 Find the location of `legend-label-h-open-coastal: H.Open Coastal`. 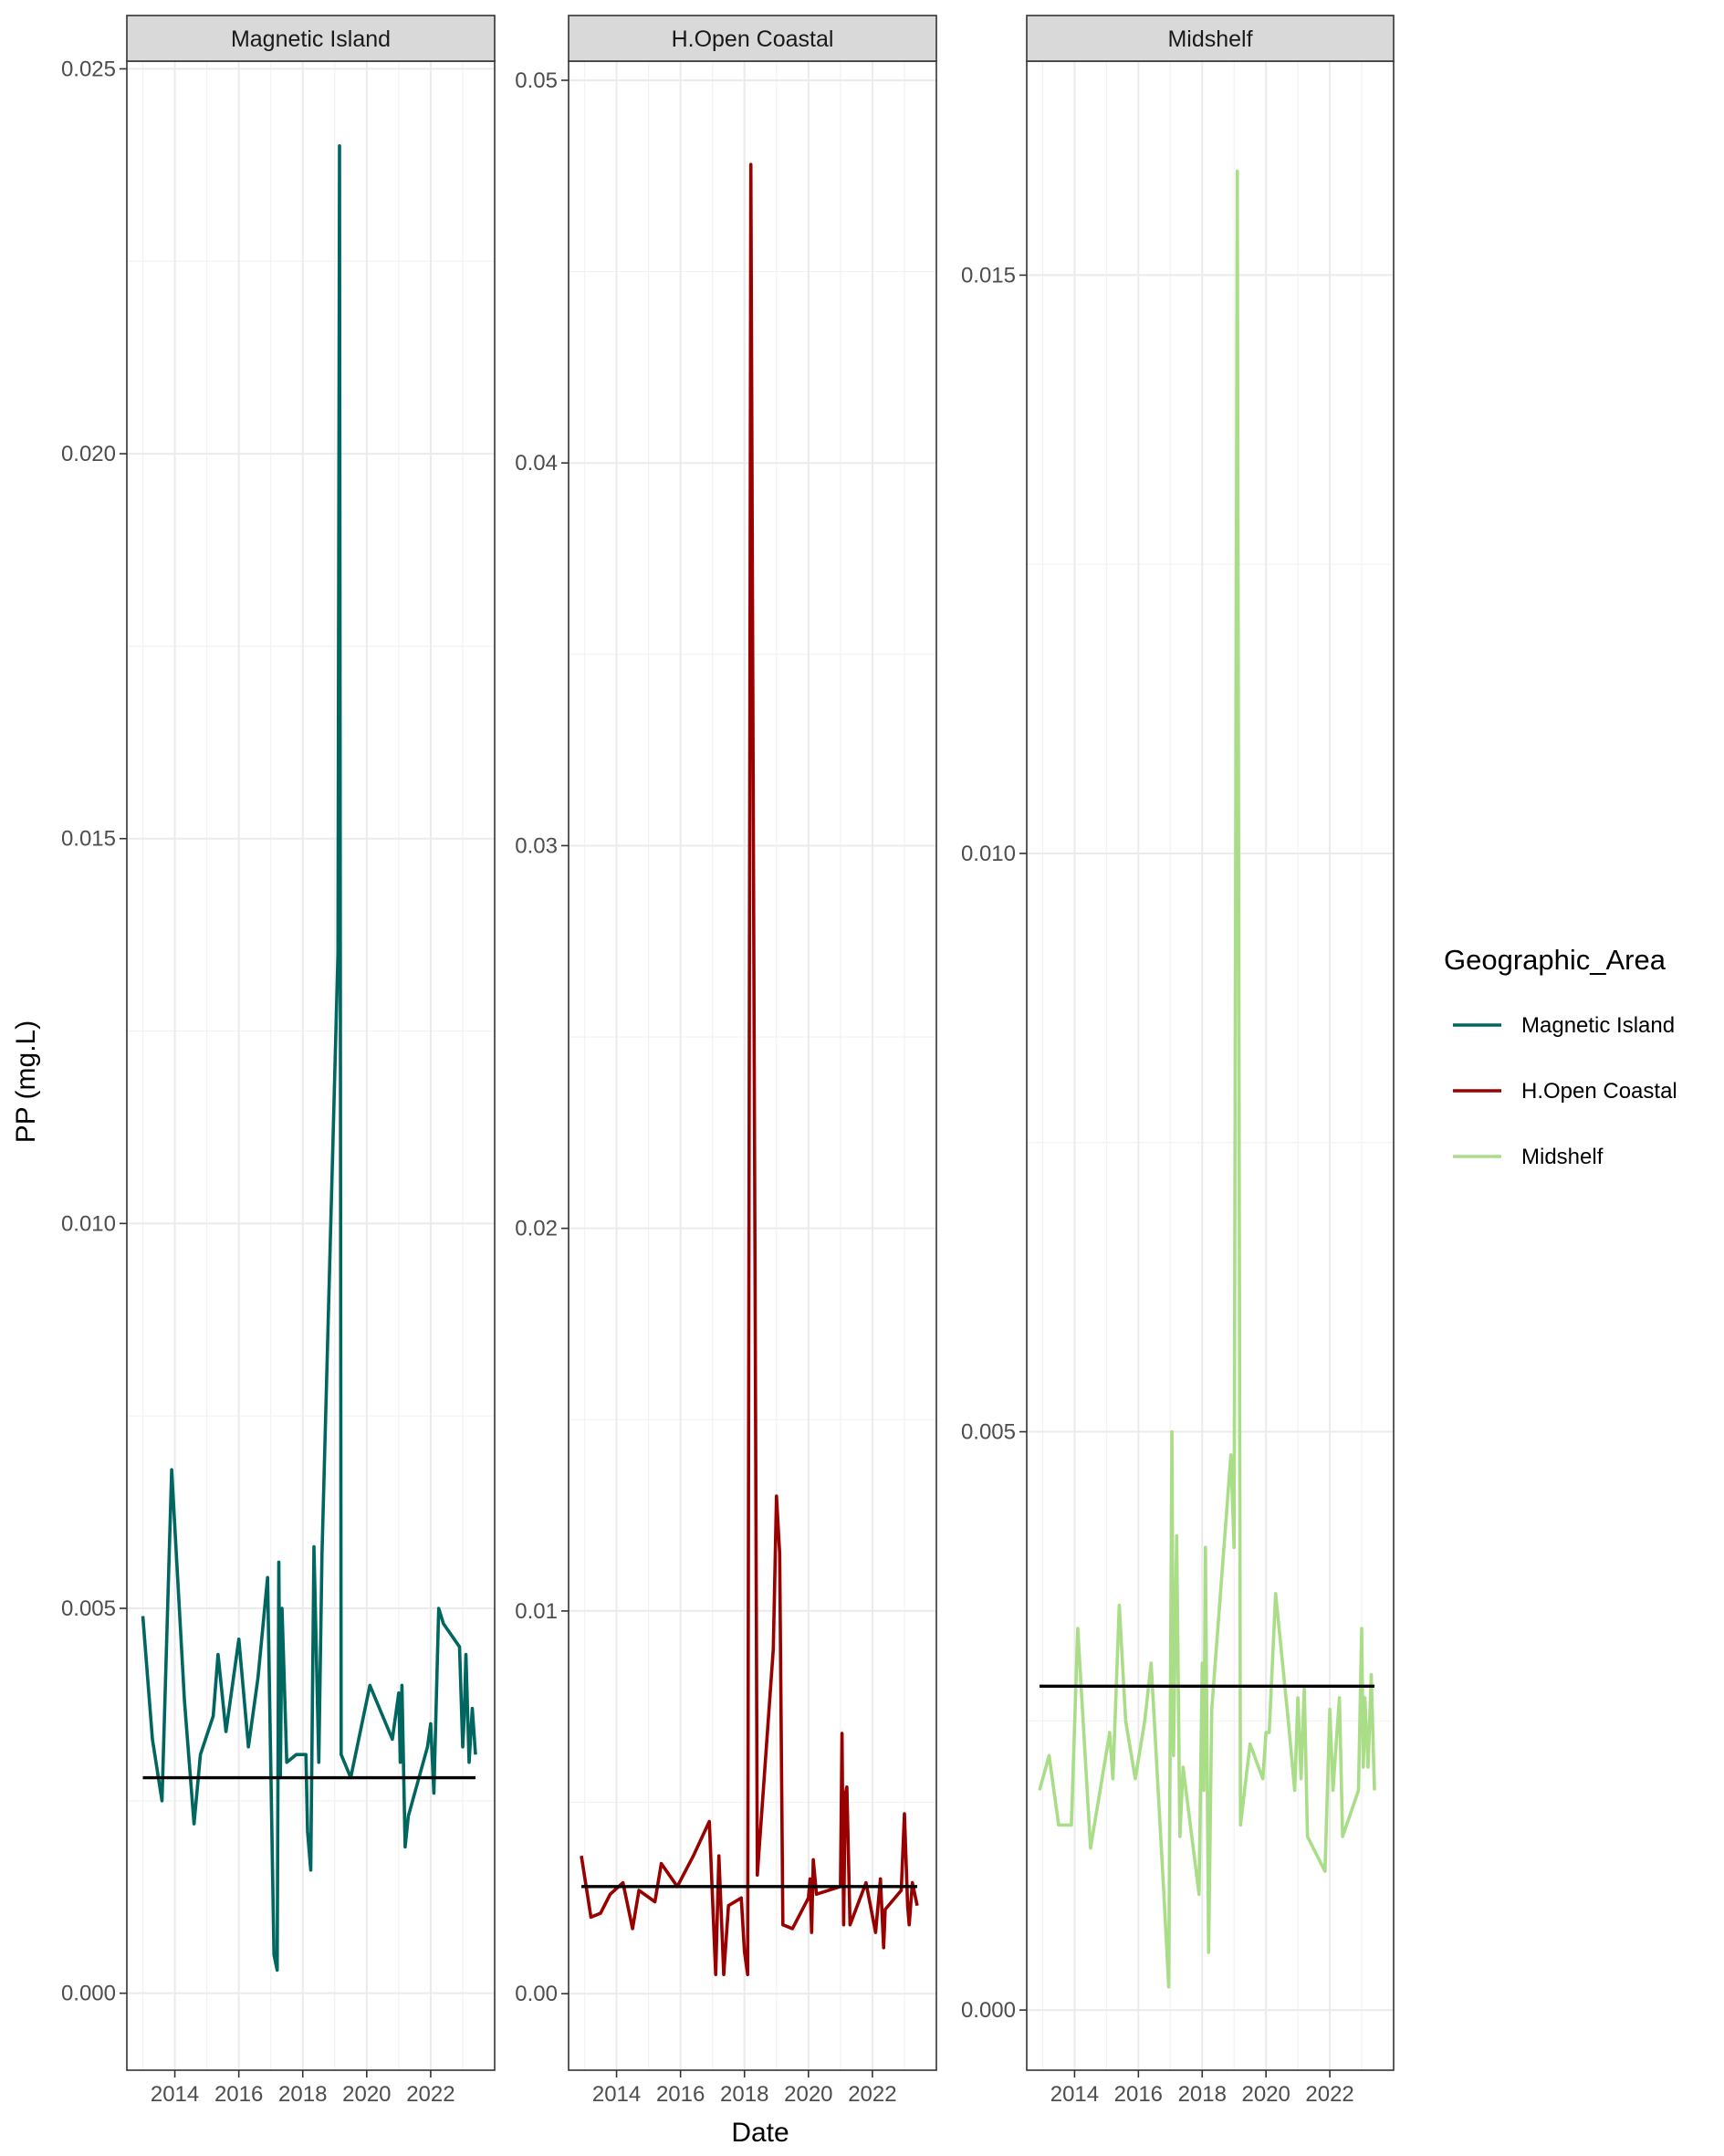

legend-label-h-open-coastal: H.Open Coastal is located at coordinates (1599, 1091).